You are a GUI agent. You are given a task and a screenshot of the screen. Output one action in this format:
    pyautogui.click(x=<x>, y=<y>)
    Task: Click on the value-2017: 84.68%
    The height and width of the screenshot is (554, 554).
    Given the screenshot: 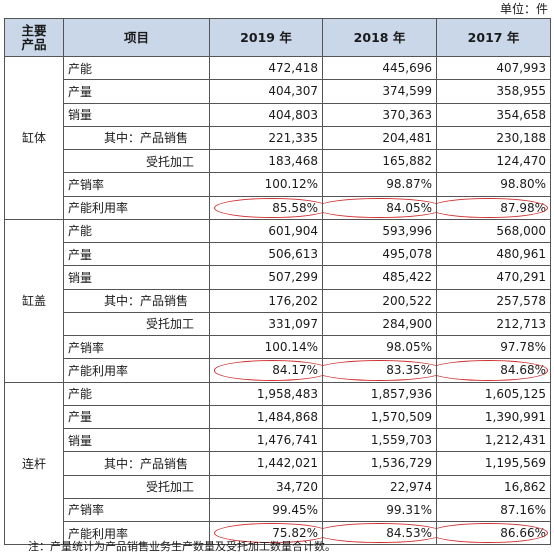 What is the action you would take?
    pyautogui.click(x=493, y=370)
    